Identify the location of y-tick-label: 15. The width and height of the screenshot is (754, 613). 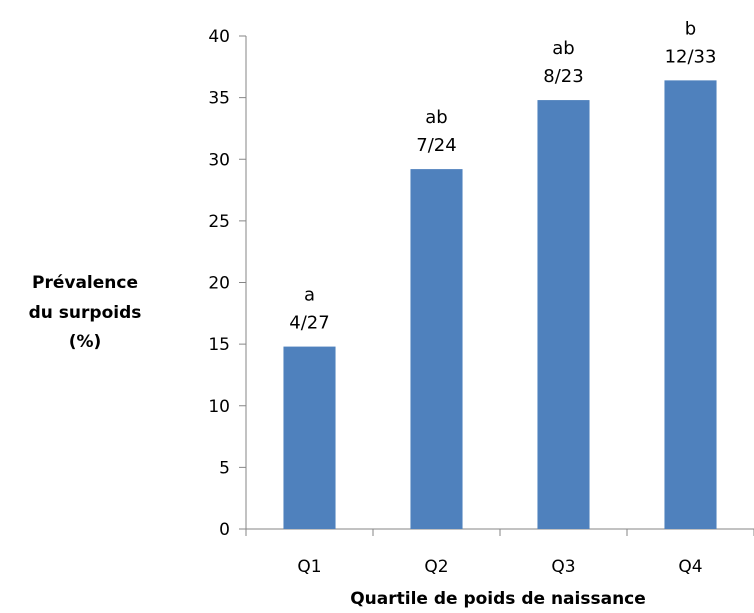
(219, 345).